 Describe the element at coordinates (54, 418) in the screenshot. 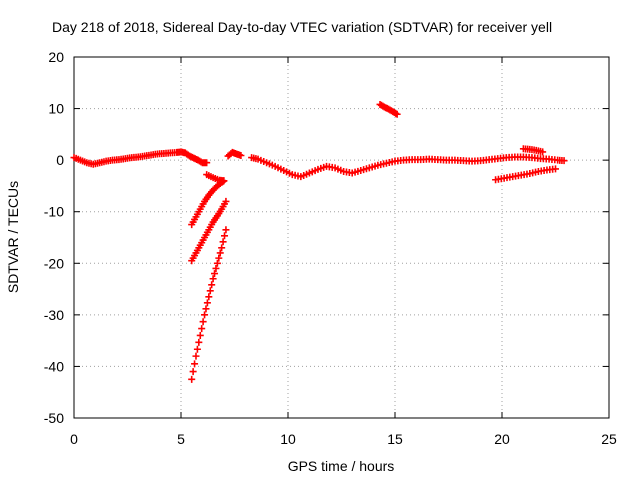

I see `y-tick-label: -50` at that location.